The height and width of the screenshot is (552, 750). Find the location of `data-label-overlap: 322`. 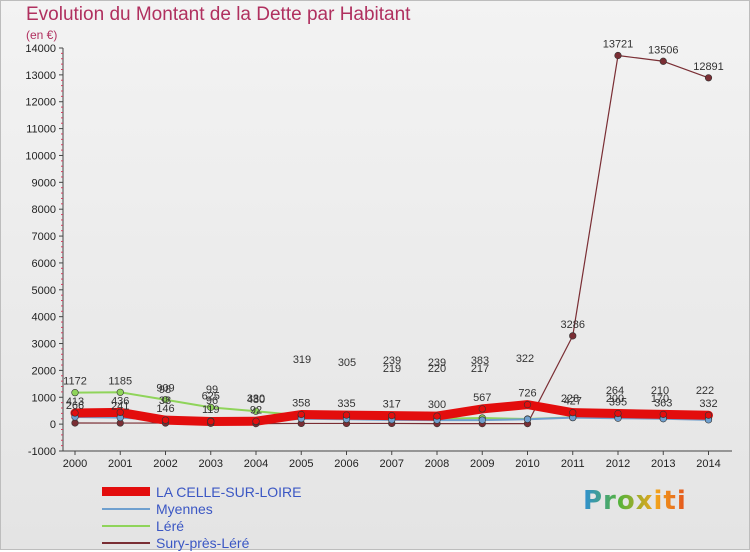

data-label-overlap: 322 is located at coordinates (525, 359).